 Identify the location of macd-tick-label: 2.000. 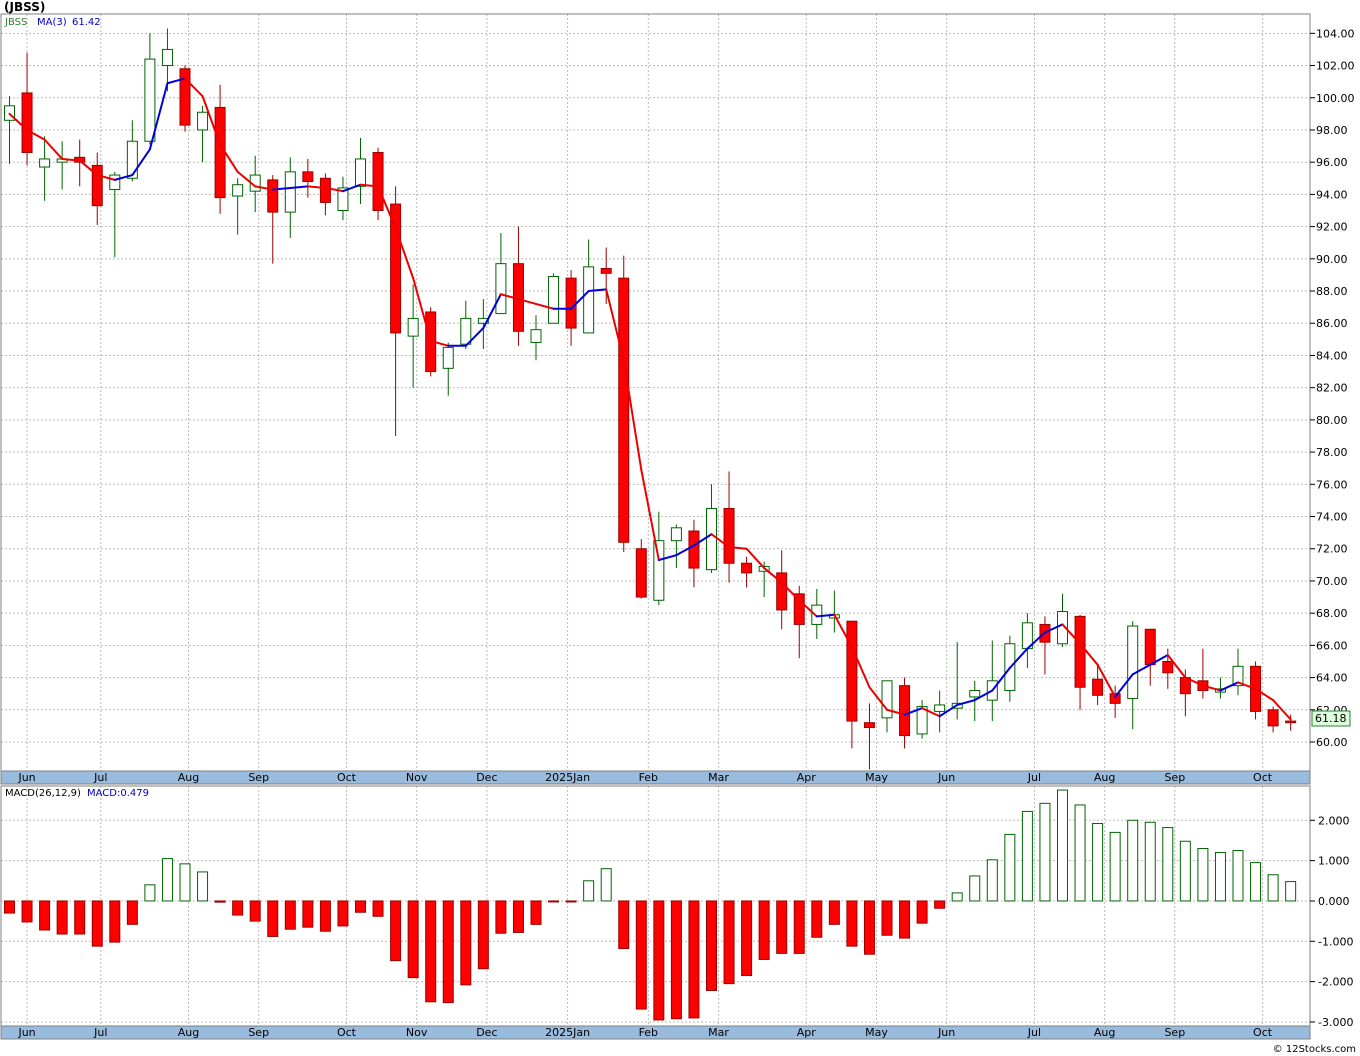
(1334, 820).